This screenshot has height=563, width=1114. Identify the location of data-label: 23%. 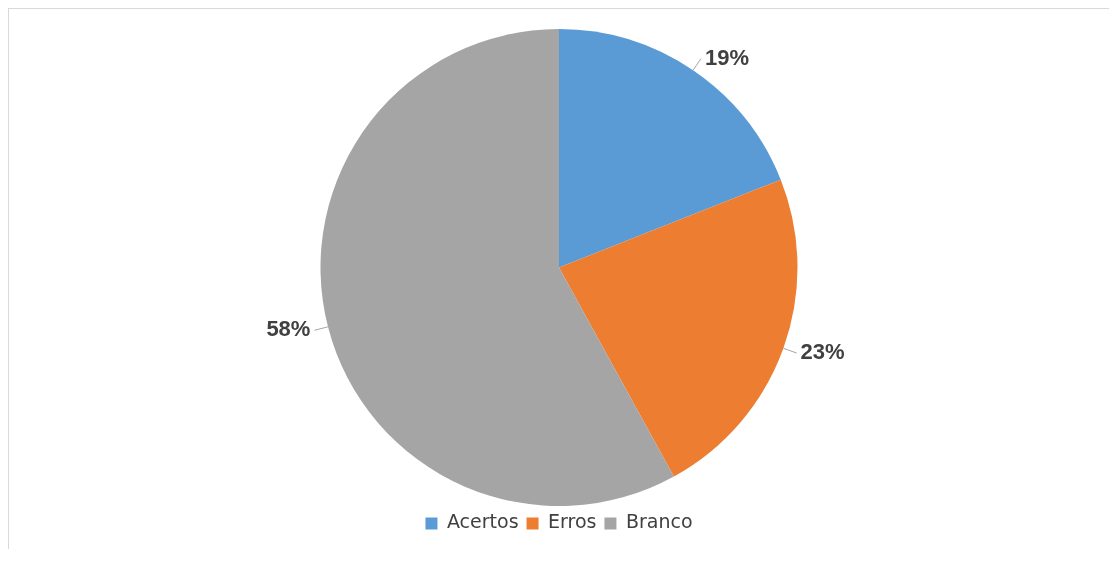
(822, 352).